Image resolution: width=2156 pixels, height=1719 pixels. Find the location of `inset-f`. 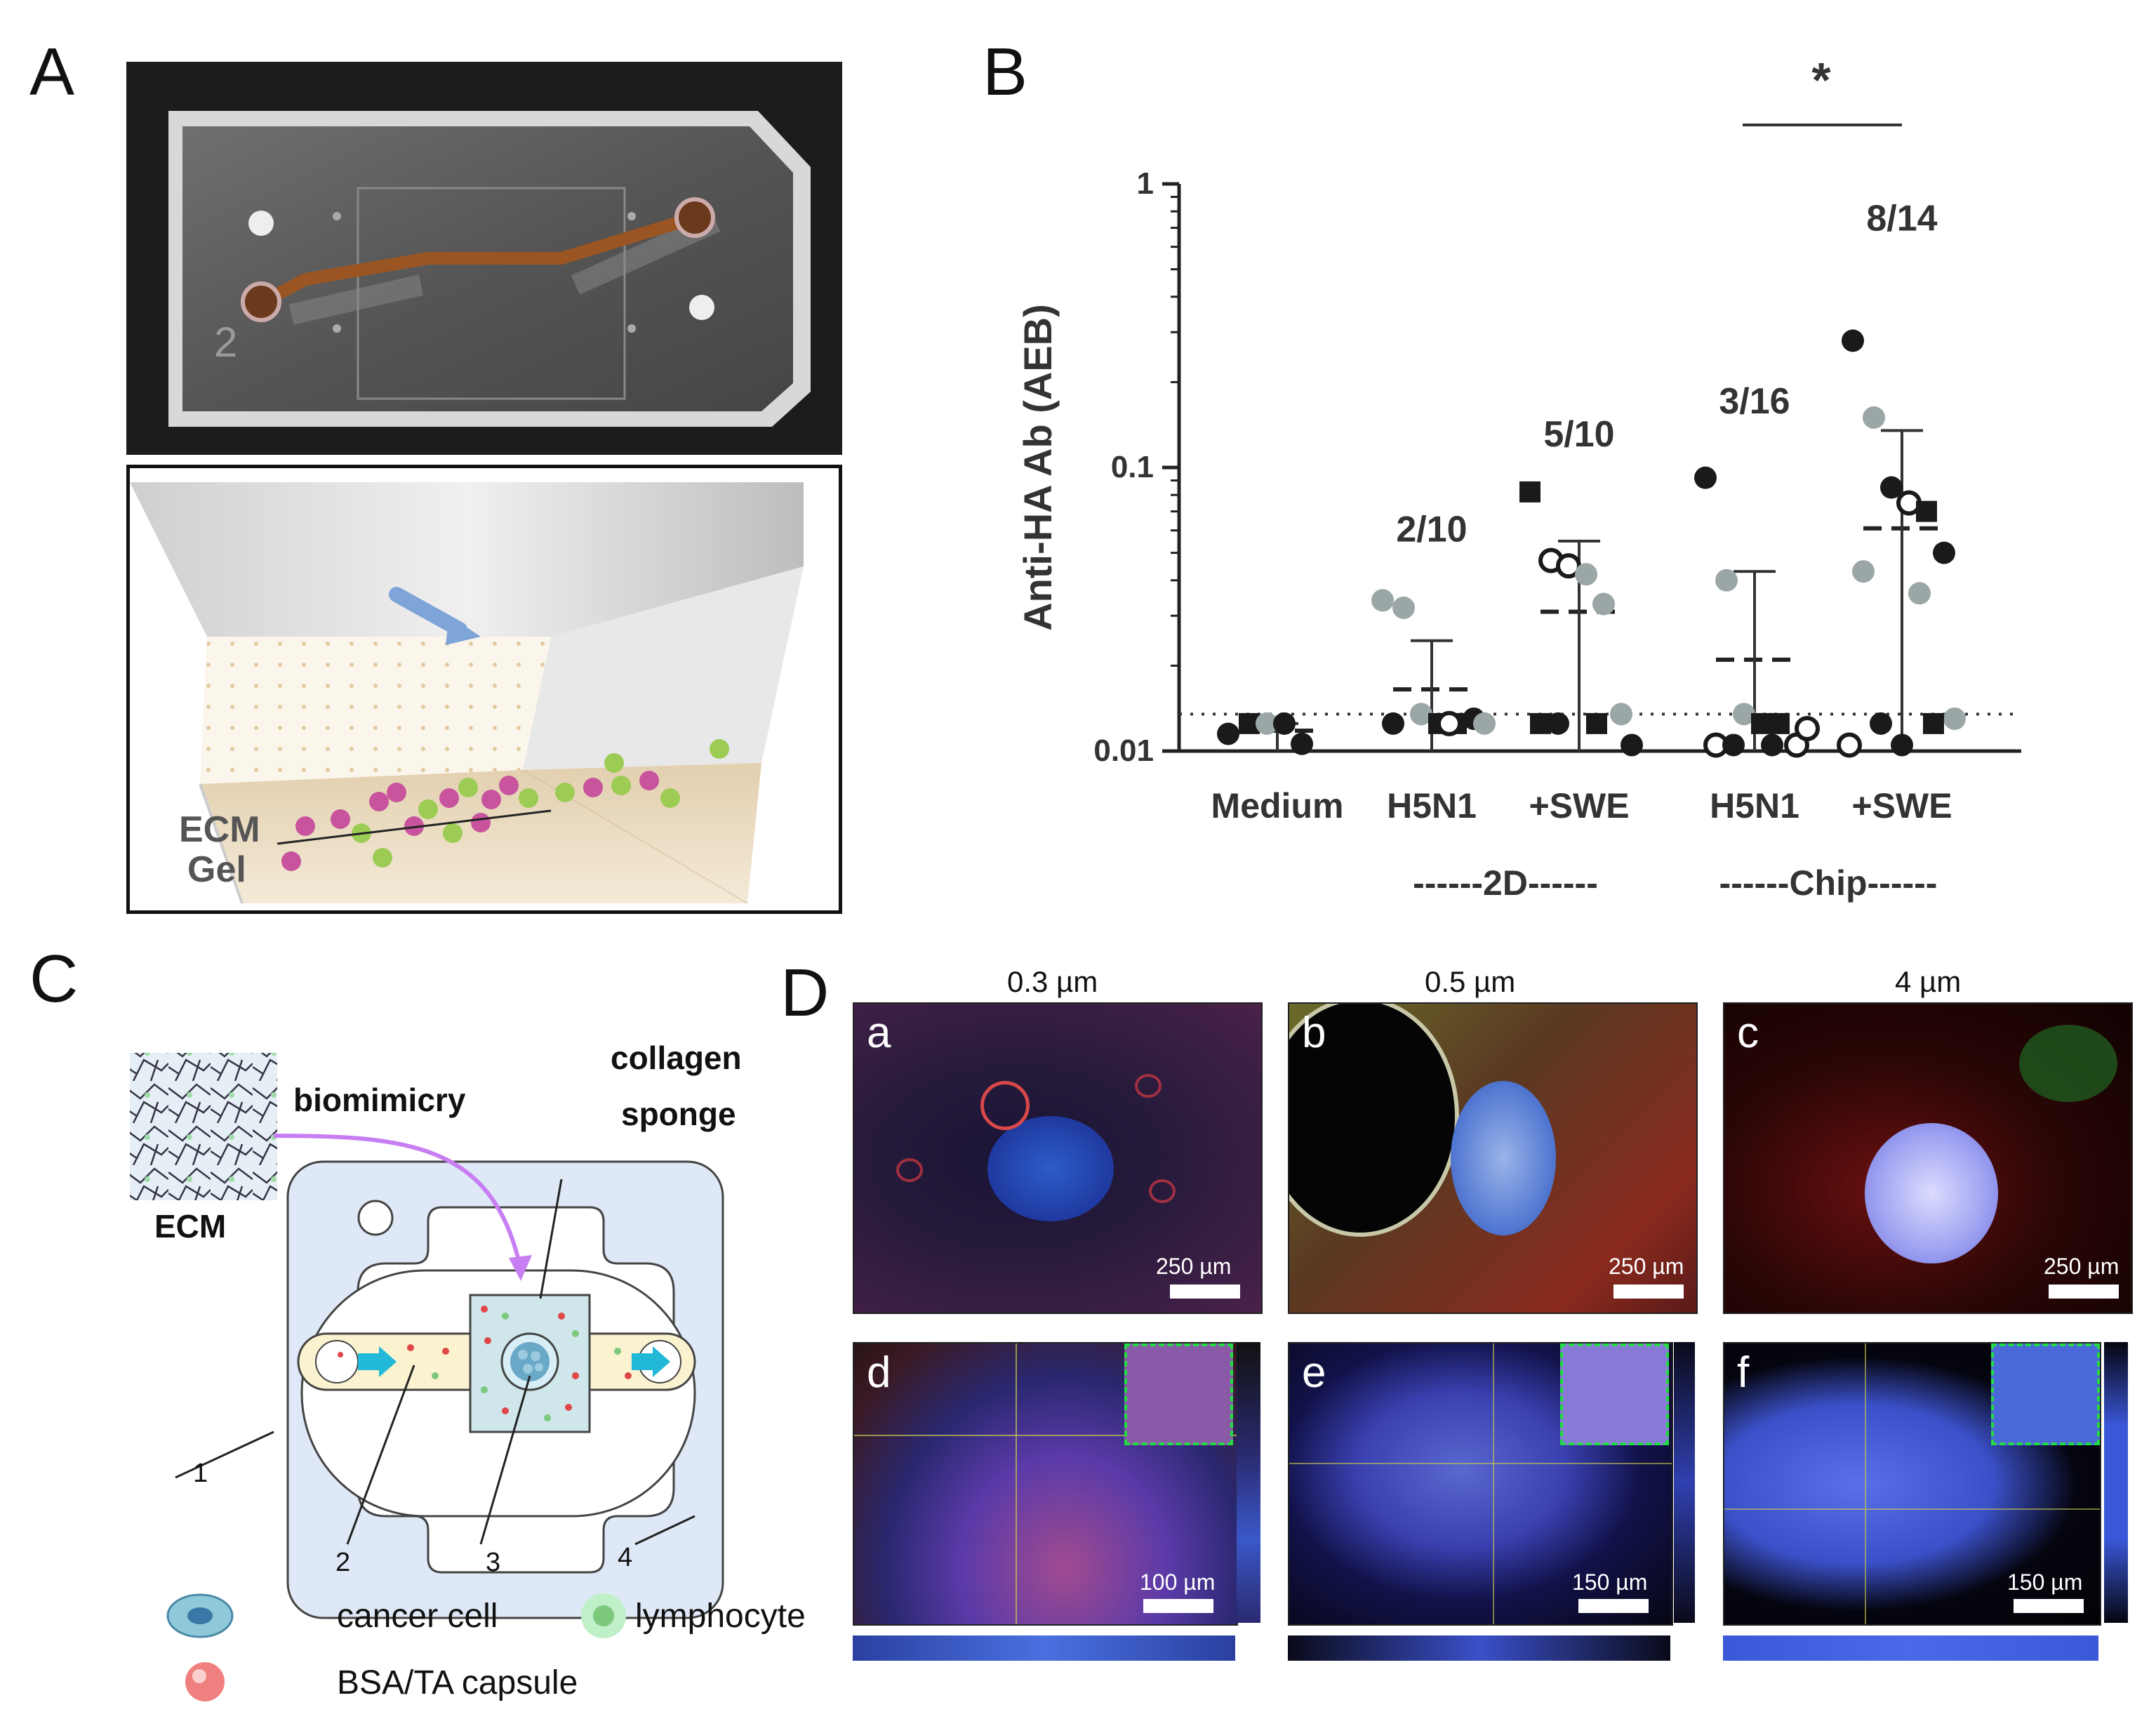

inset-f is located at coordinates (2045, 1394).